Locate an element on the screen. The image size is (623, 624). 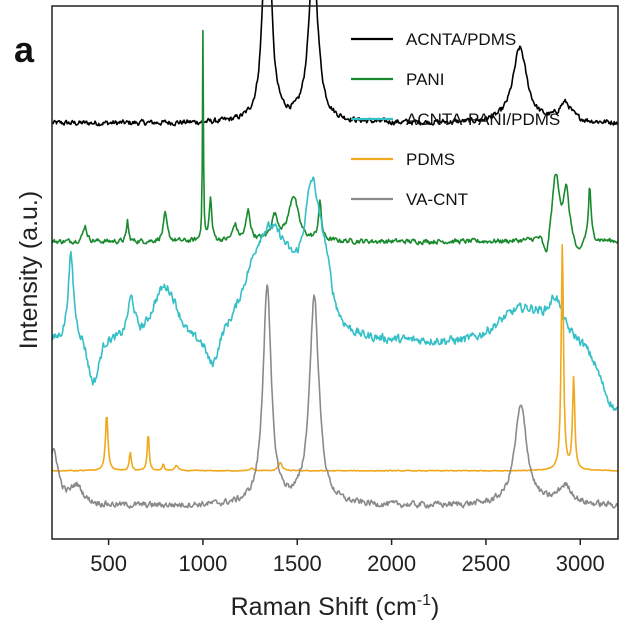
x-tick-label-3000: 3000 is located at coordinates (580, 563).